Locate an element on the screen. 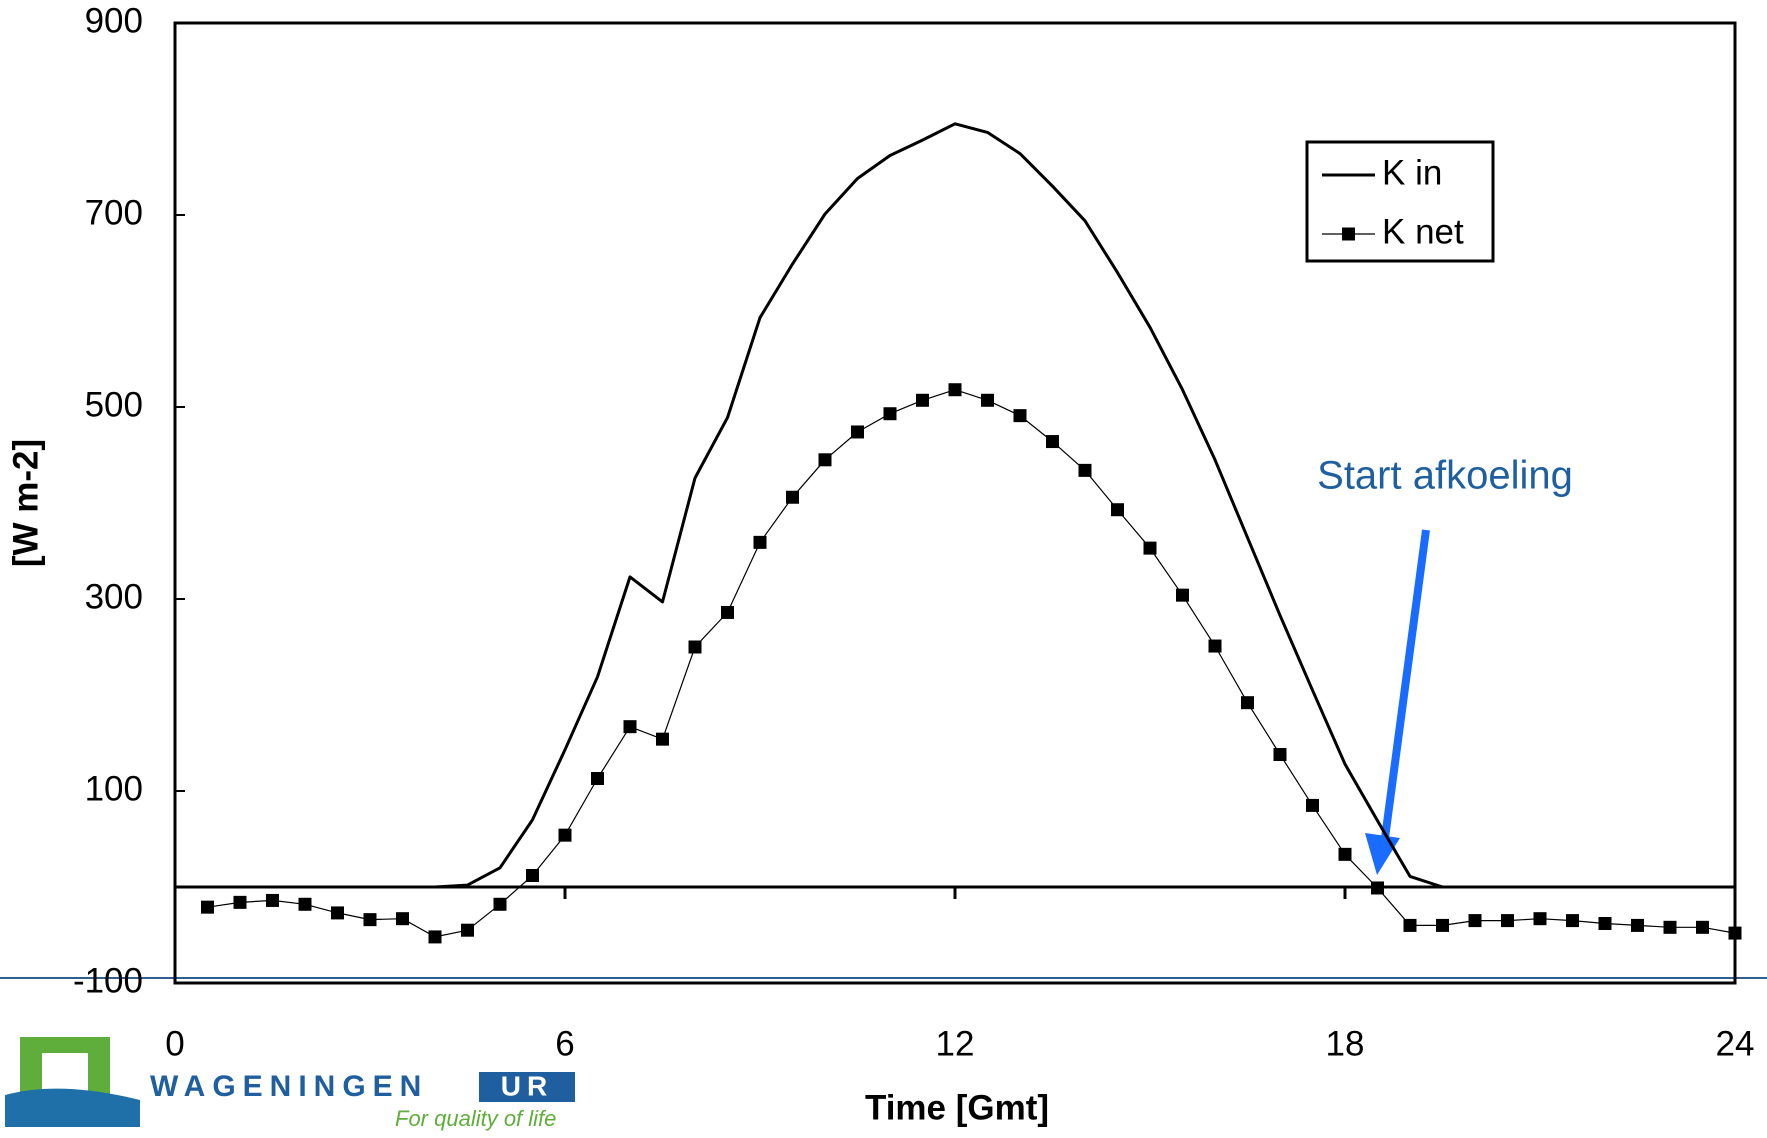 The image size is (1767, 1138). annotation-arrow is located at coordinates (1405, 684).